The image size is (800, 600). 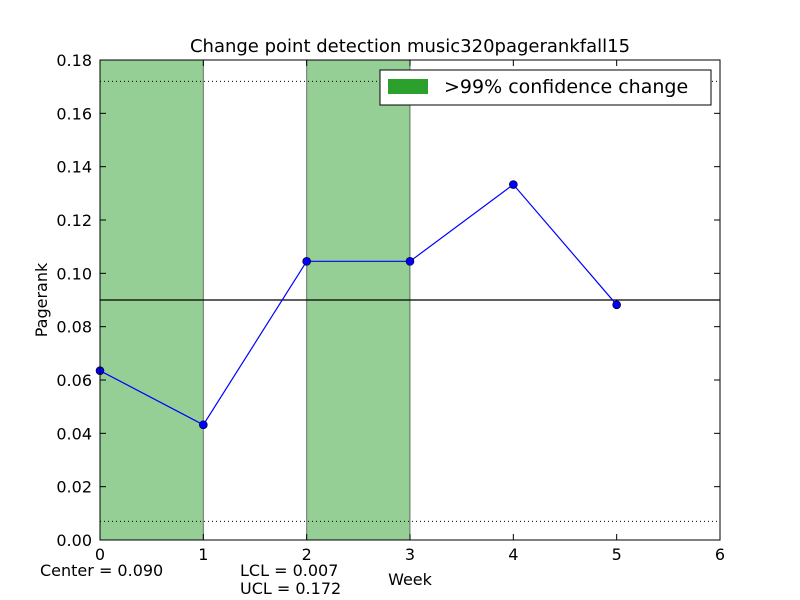 What do you see at coordinates (720, 554) in the screenshot?
I see `x-tick-label: 6` at bounding box center [720, 554].